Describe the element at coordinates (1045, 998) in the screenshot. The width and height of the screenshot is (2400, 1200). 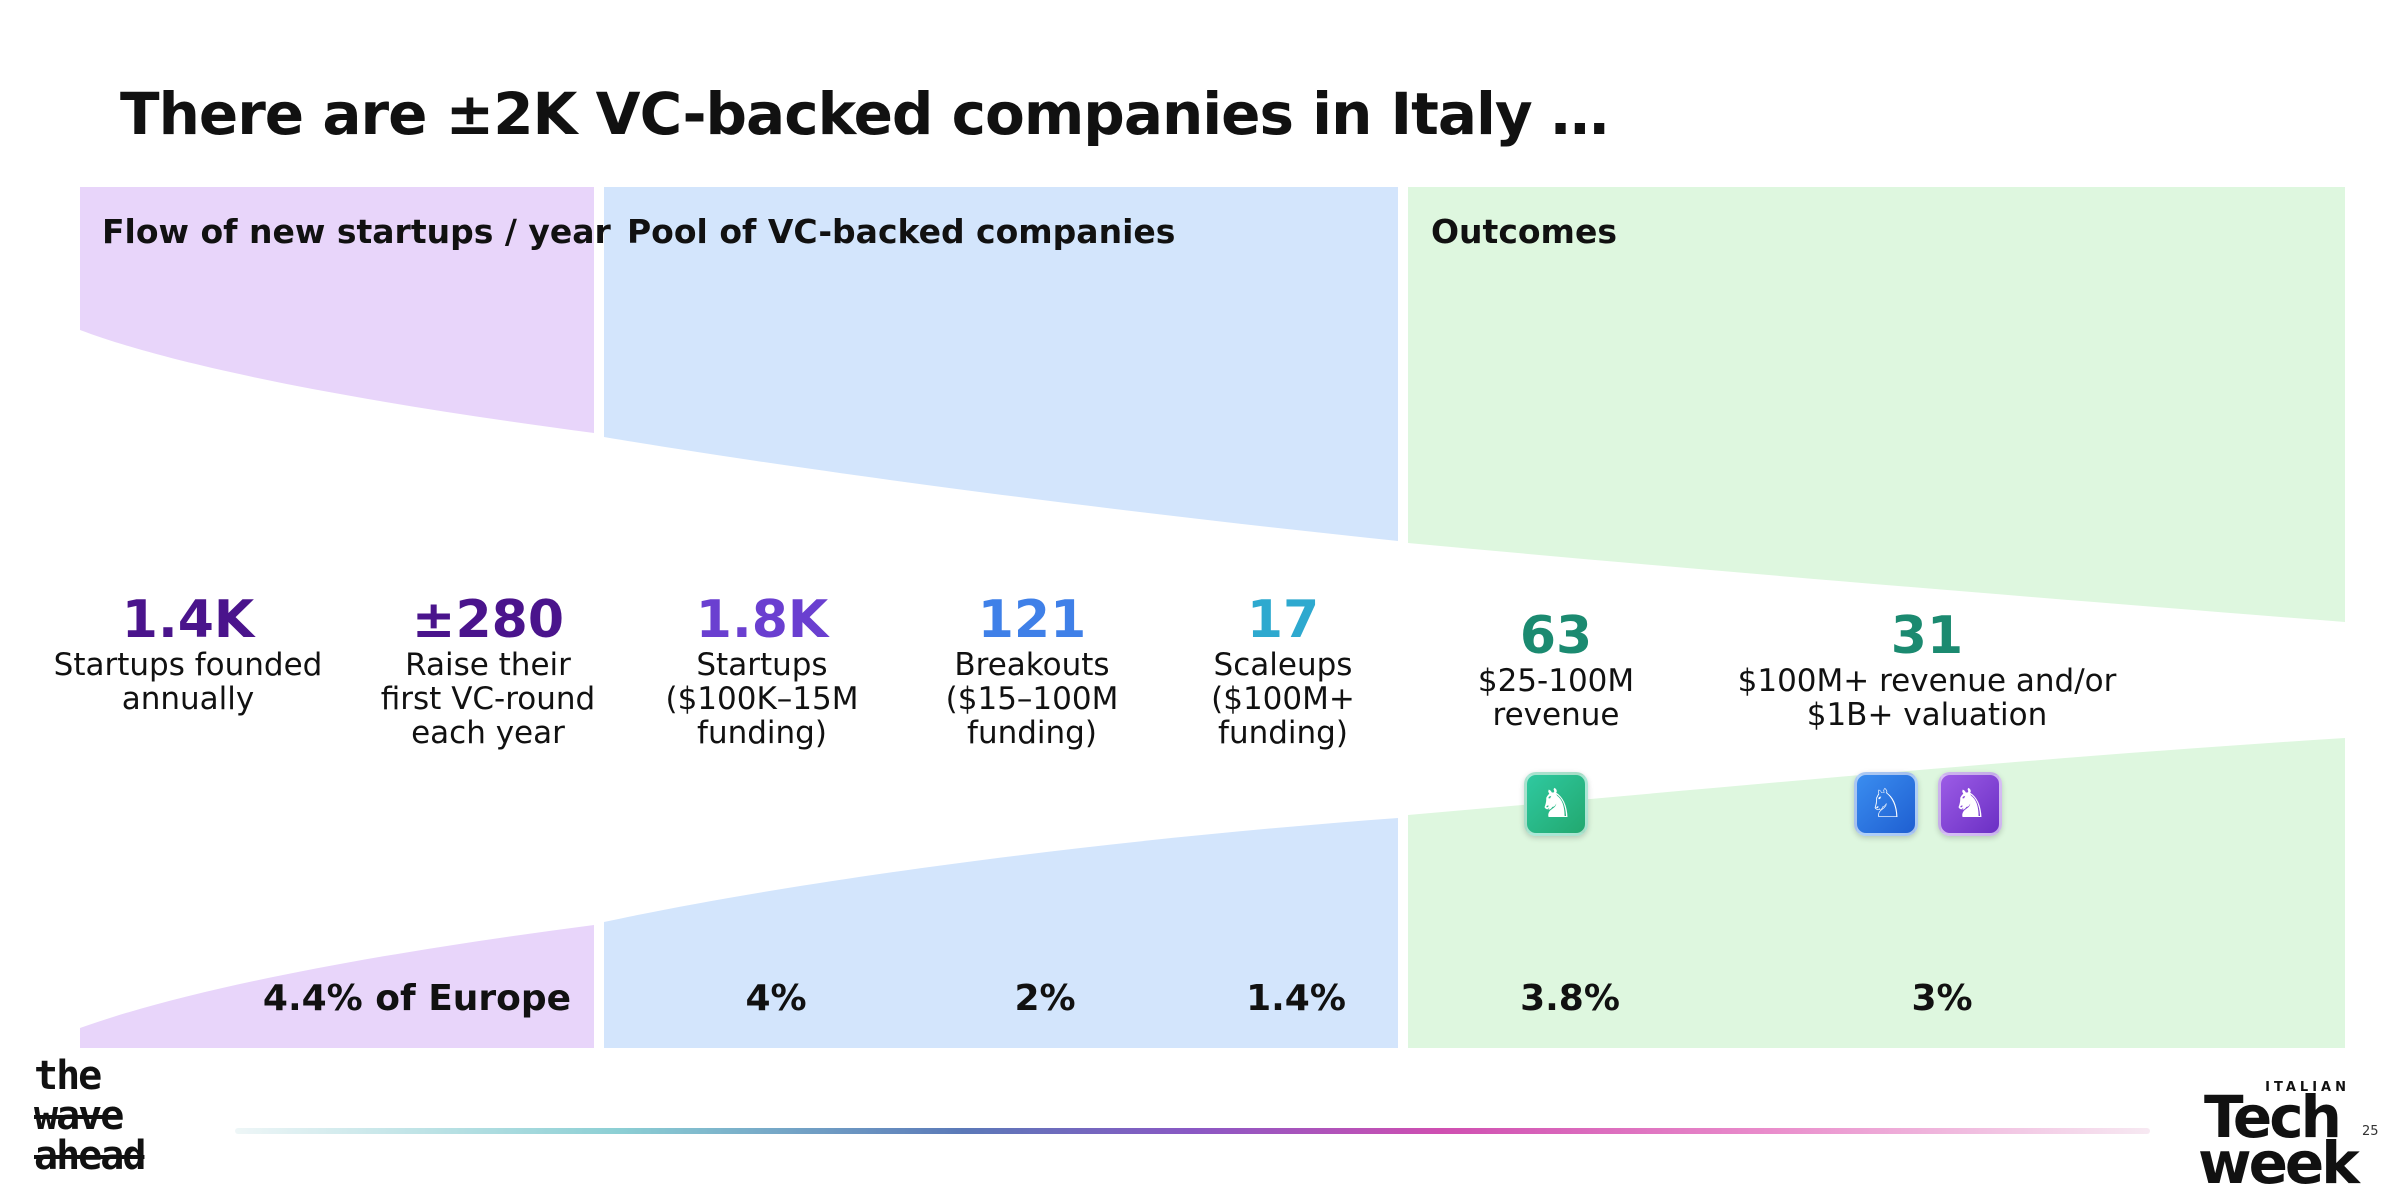
I see `pct-breakouts: 2%` at that location.